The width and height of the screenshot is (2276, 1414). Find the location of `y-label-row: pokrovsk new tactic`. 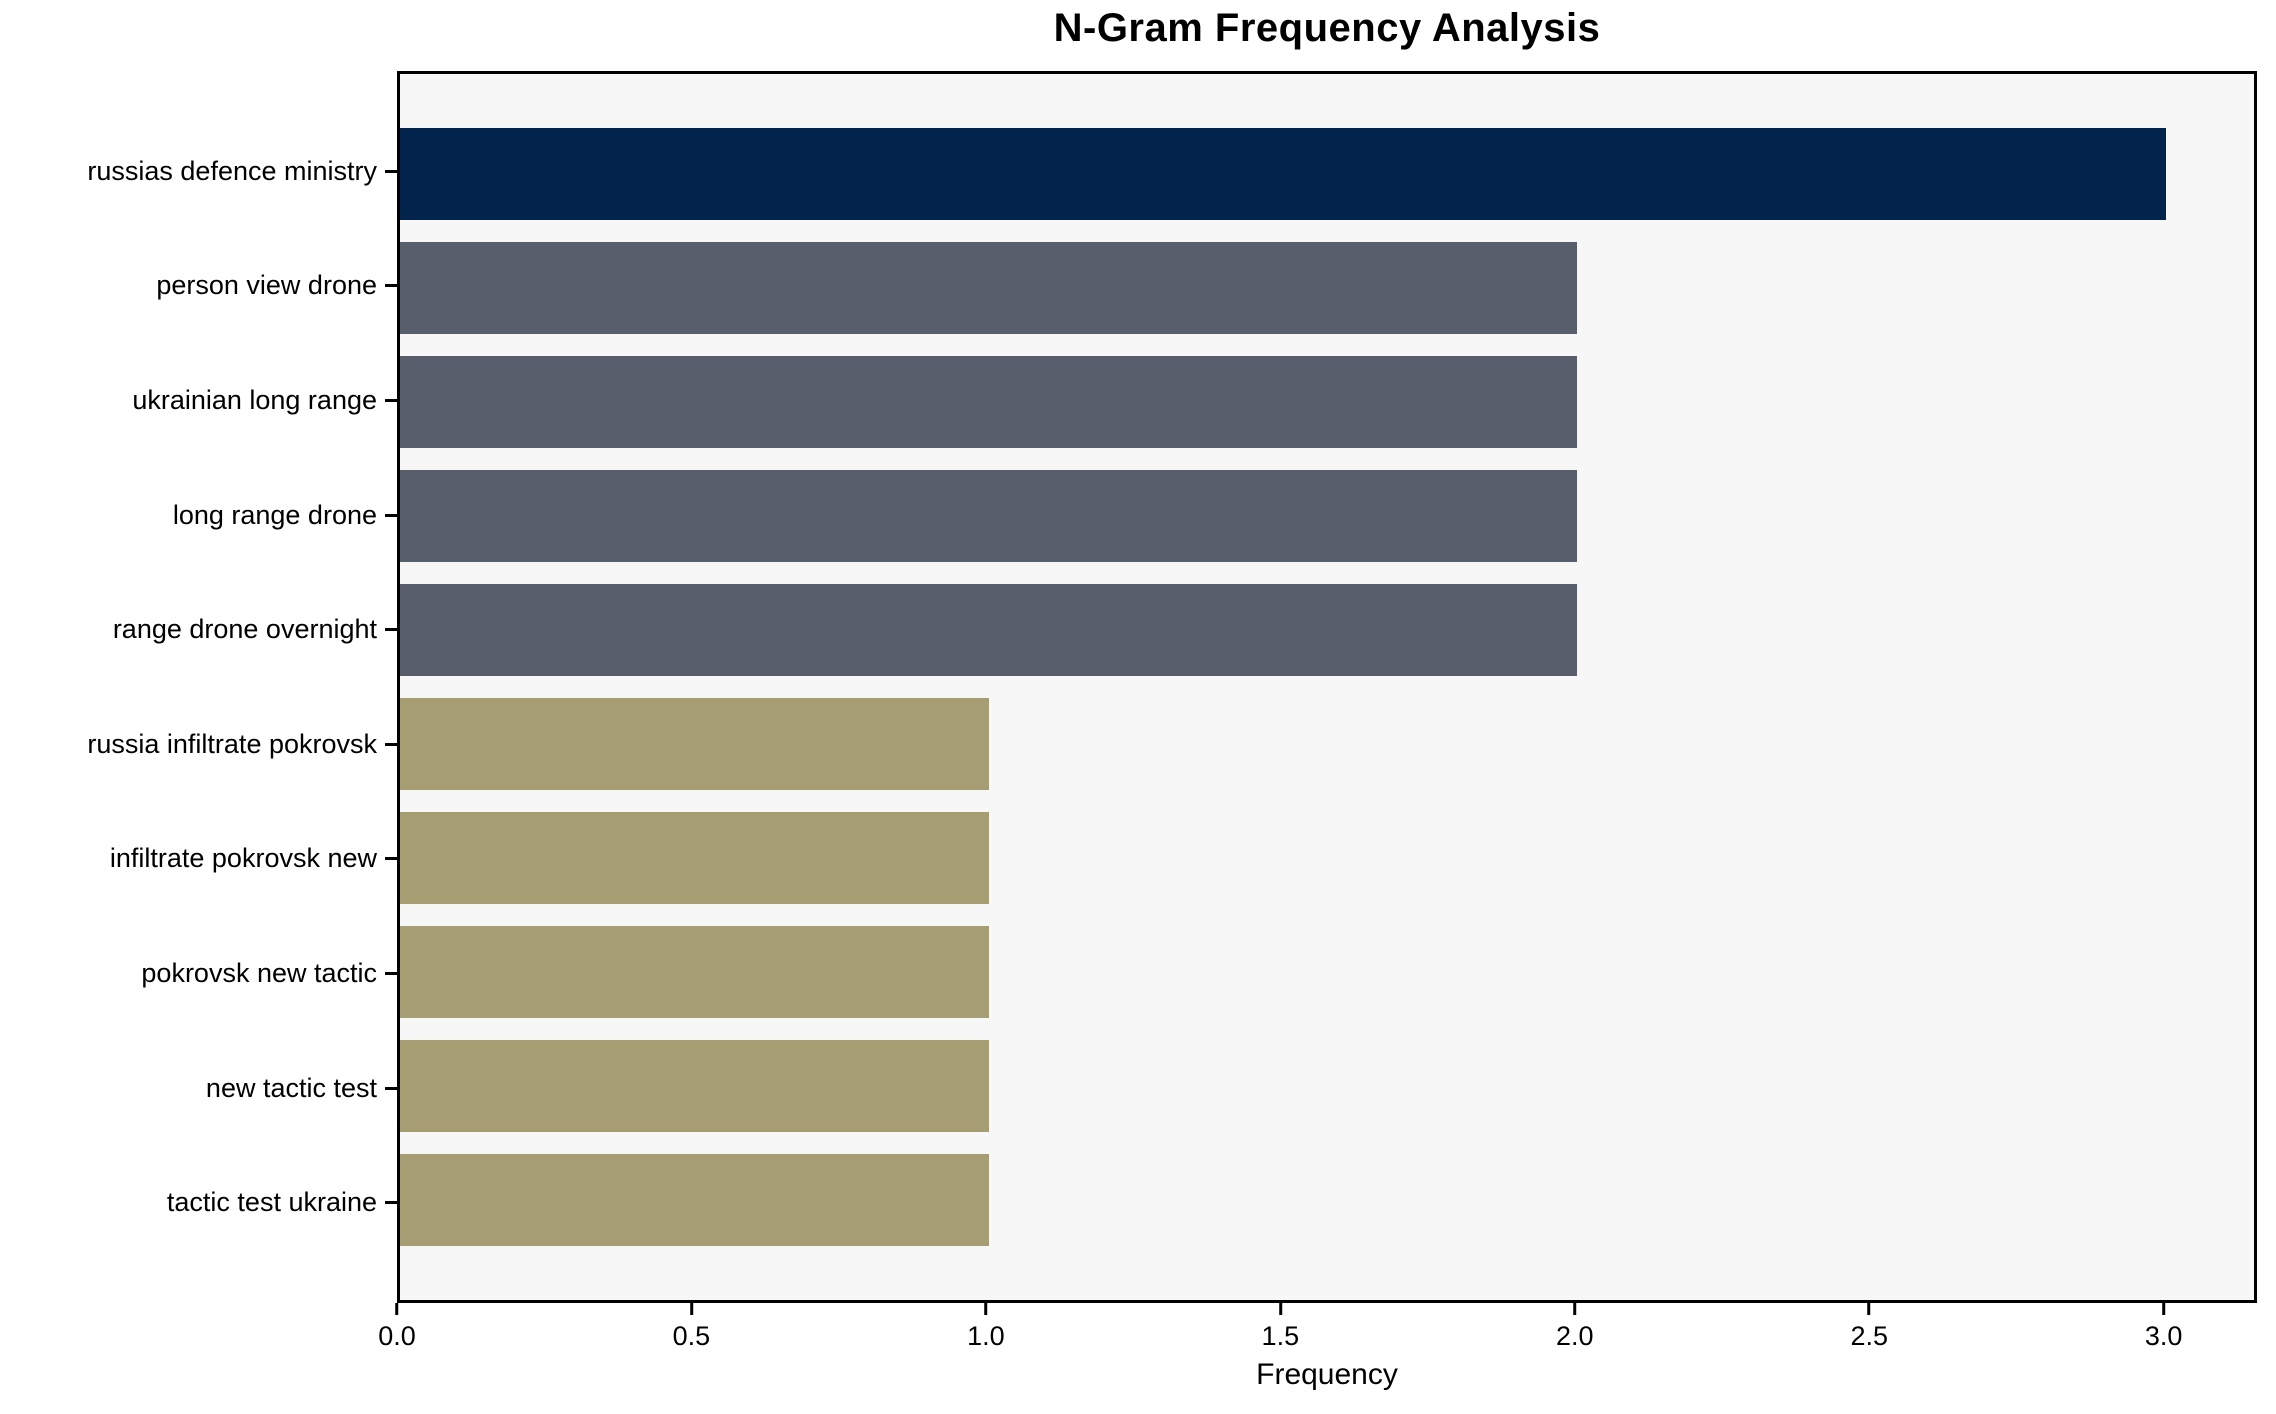

y-label-row: pokrovsk new tactic is located at coordinates (198, 973).